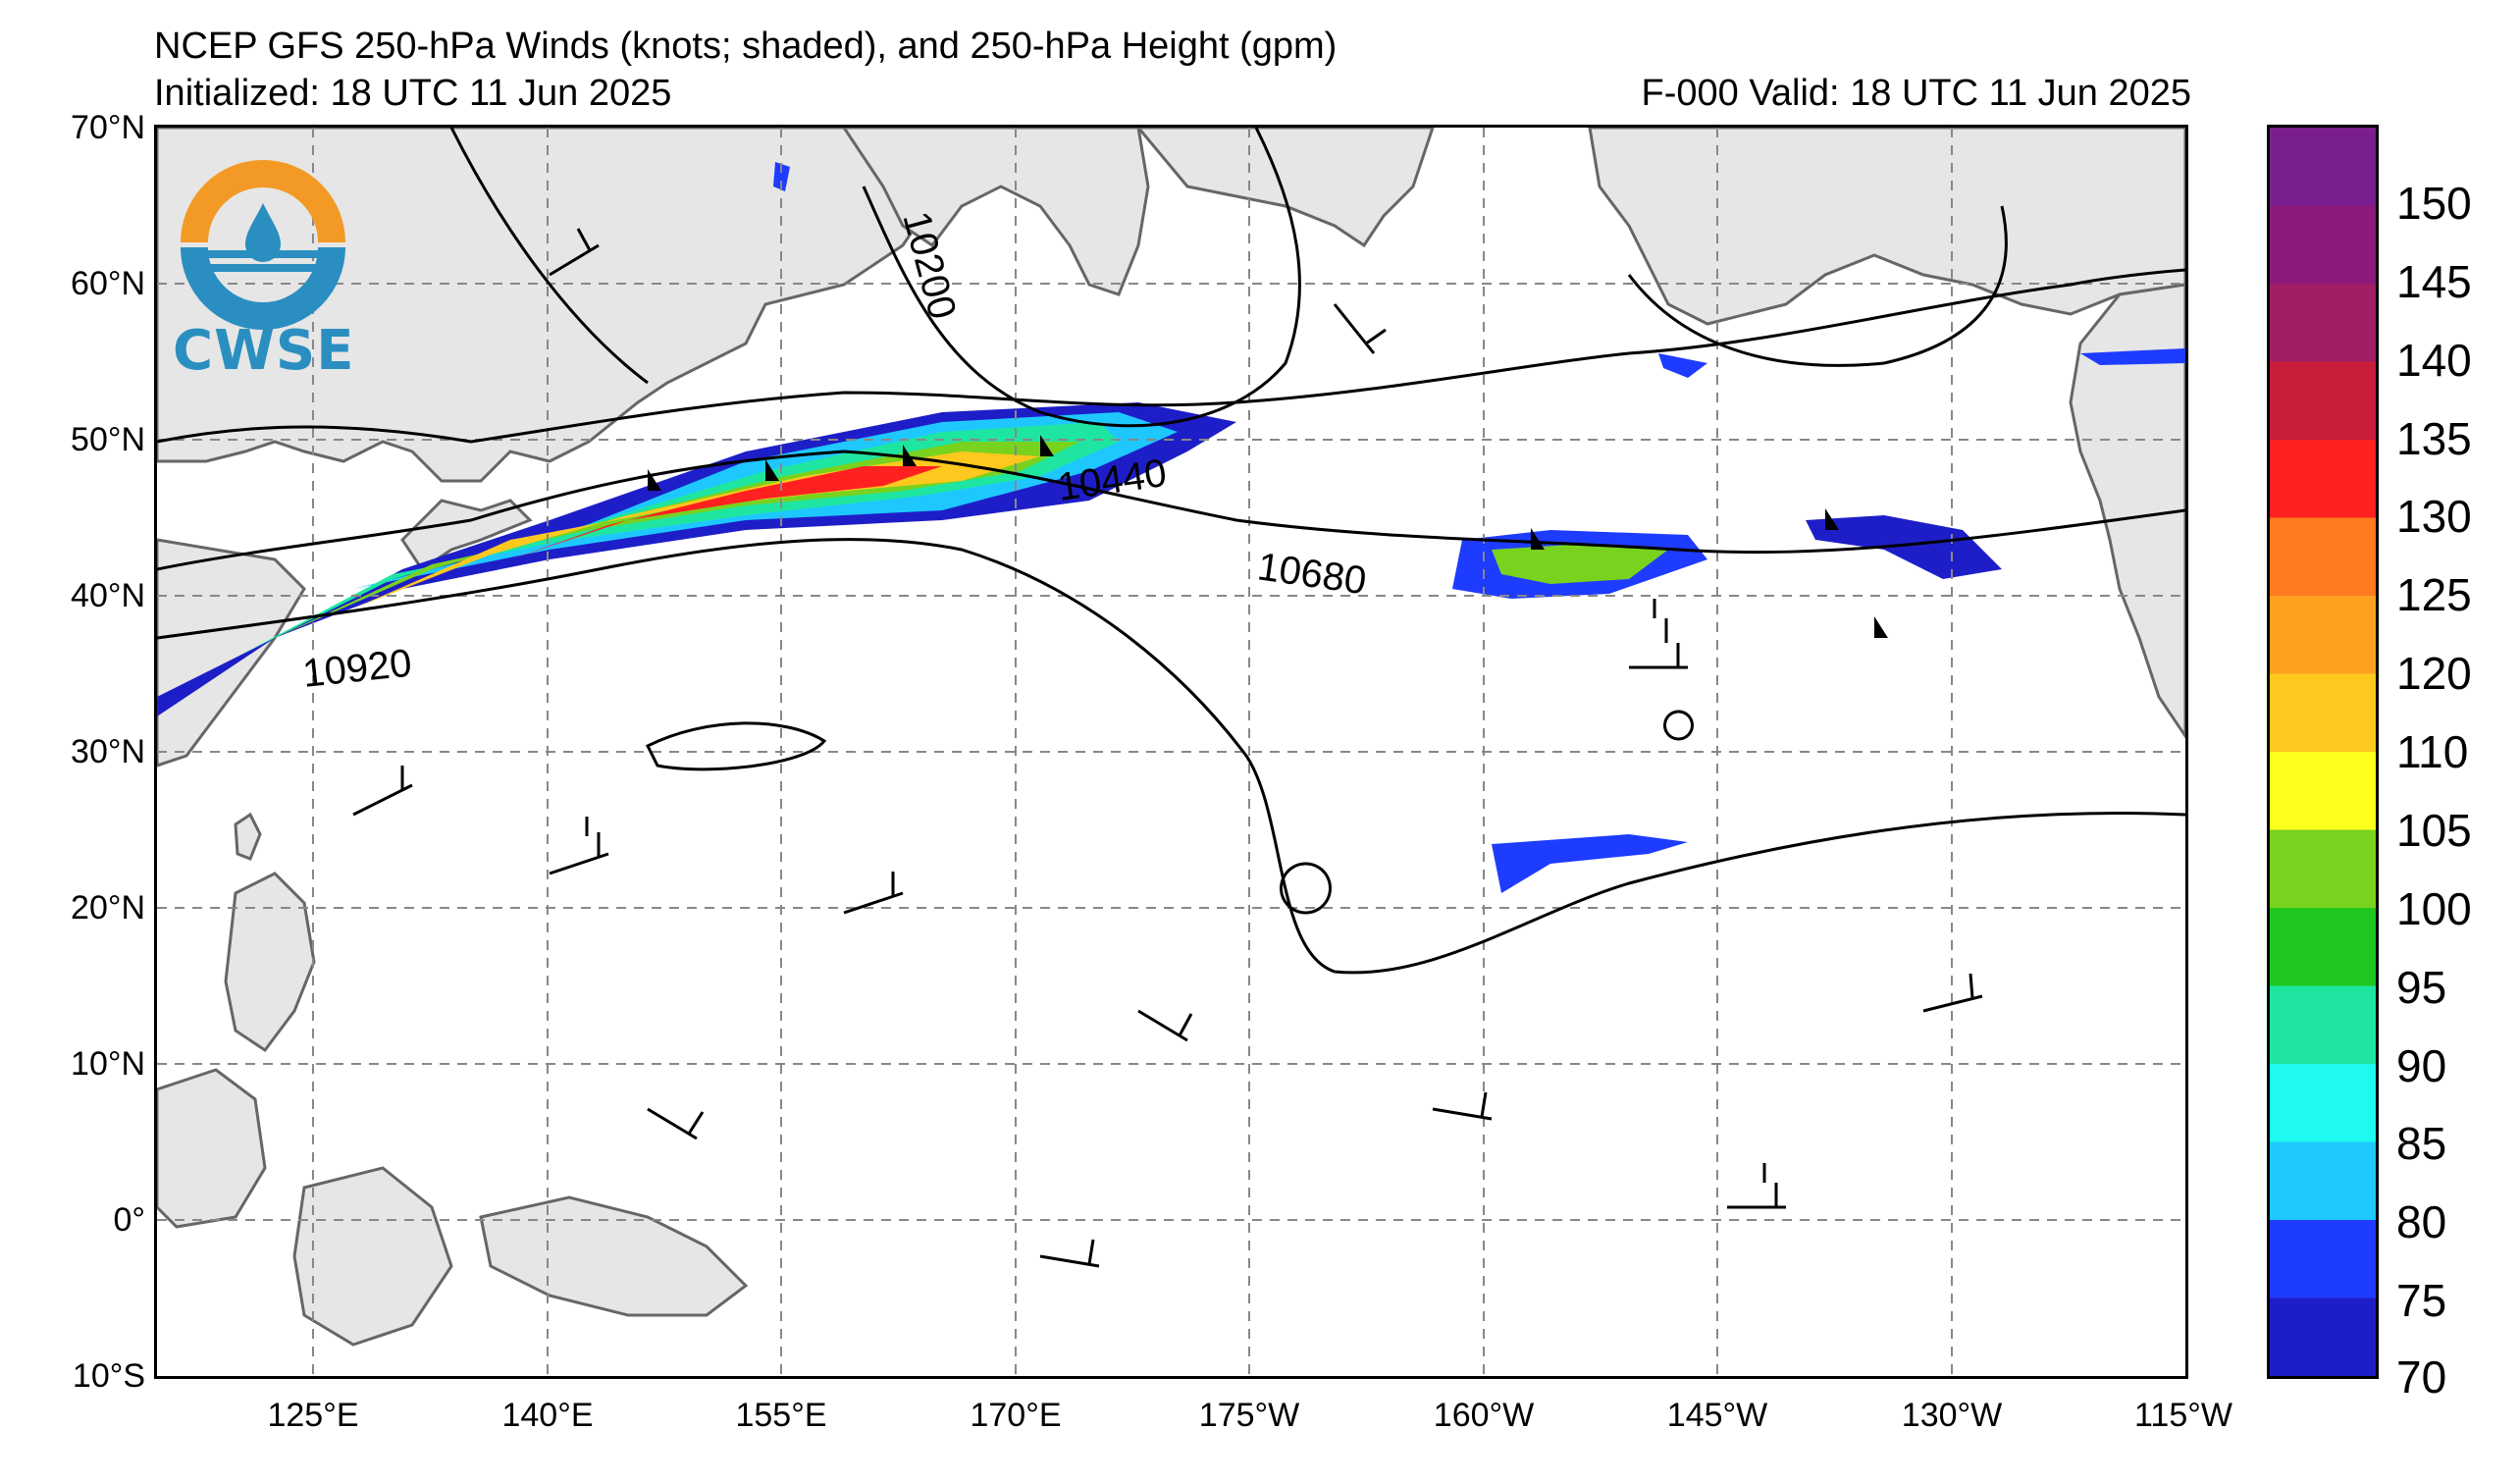 This screenshot has height=1483, width=2520. I want to click on contour-closed-c, so click(1678, 726).